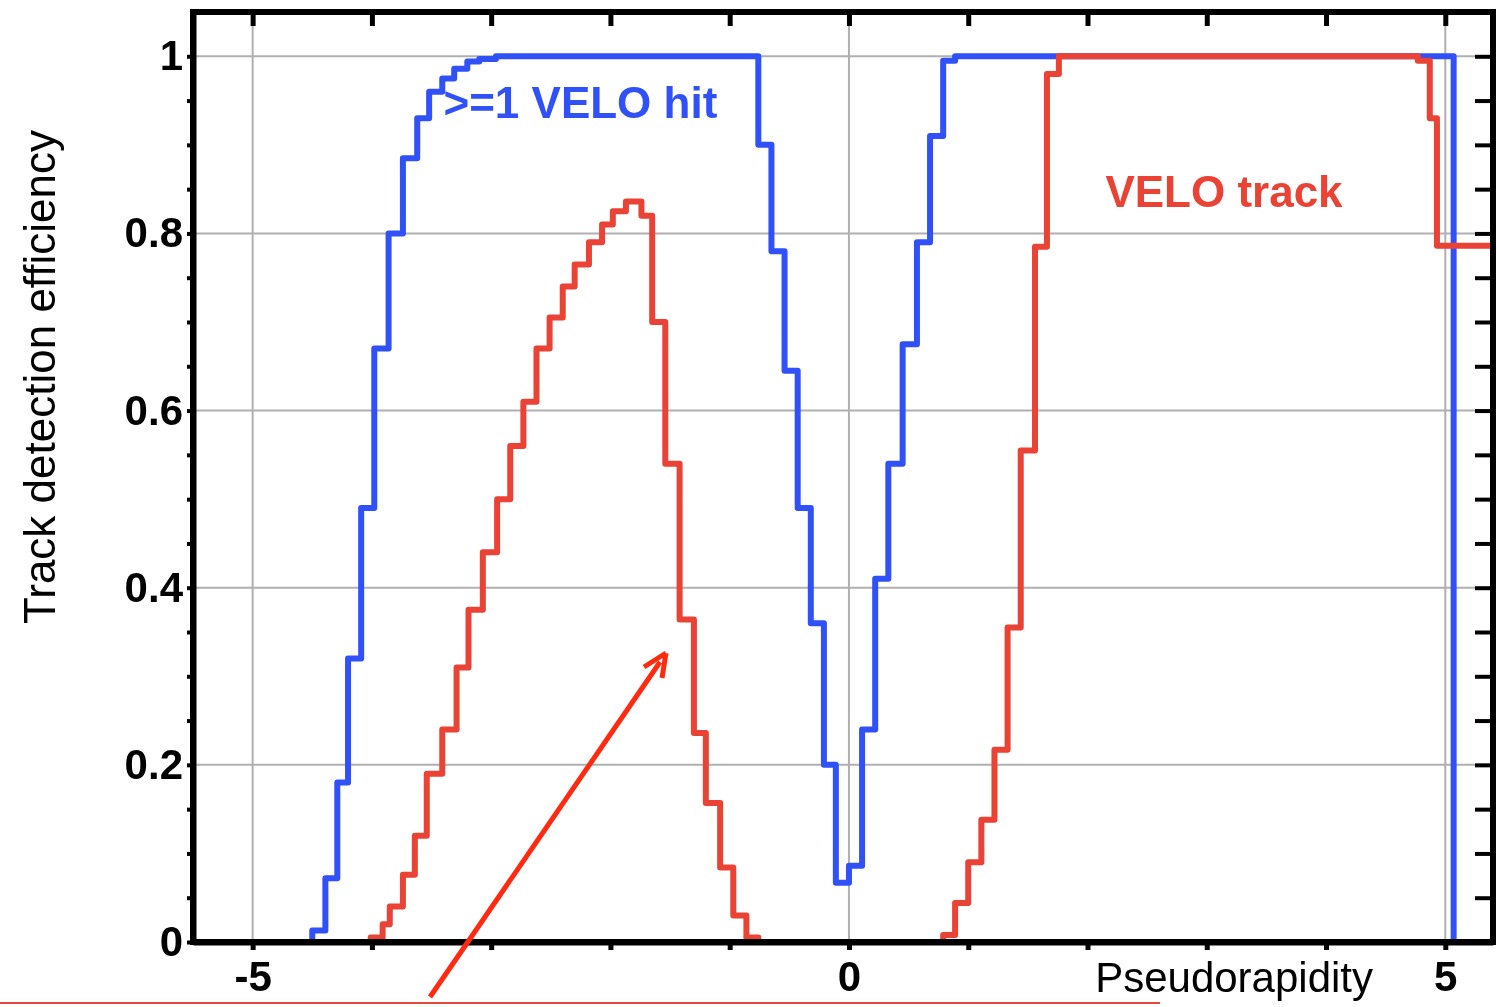 This screenshot has height=1007, width=1497. I want to click on y-tick-label: 0.8, so click(153, 233).